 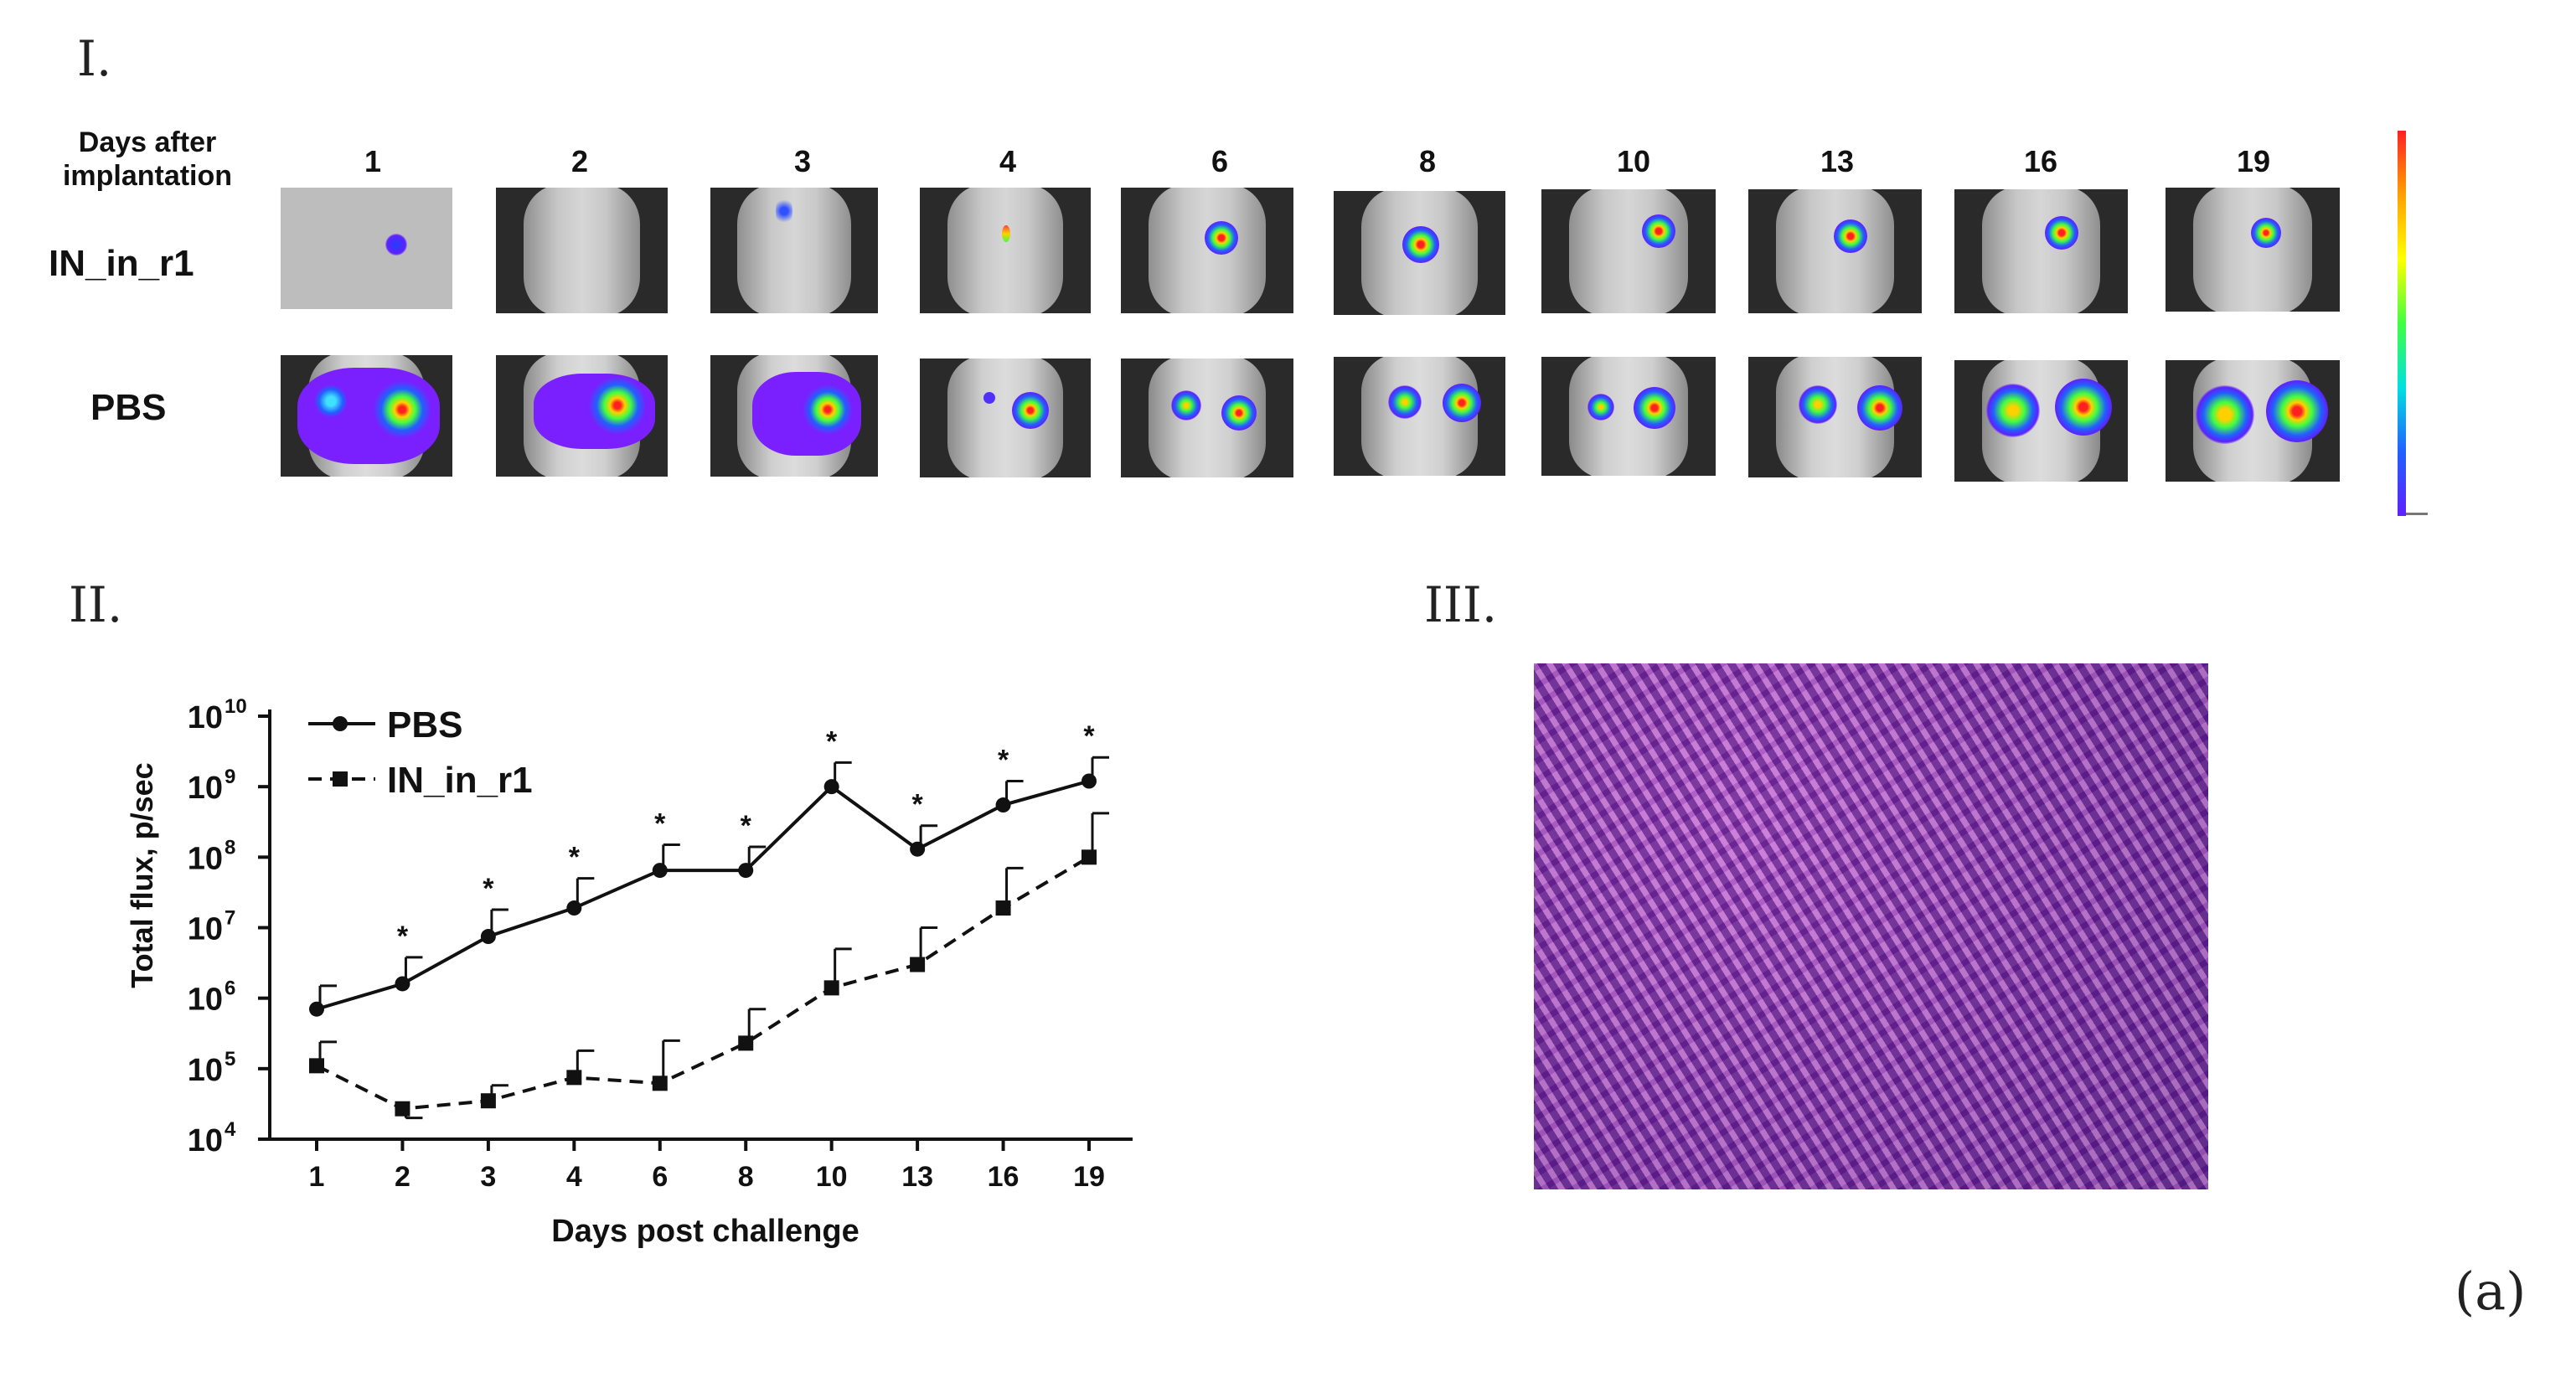 I want to click on imaging-header: Days after implantation, so click(x=147, y=160).